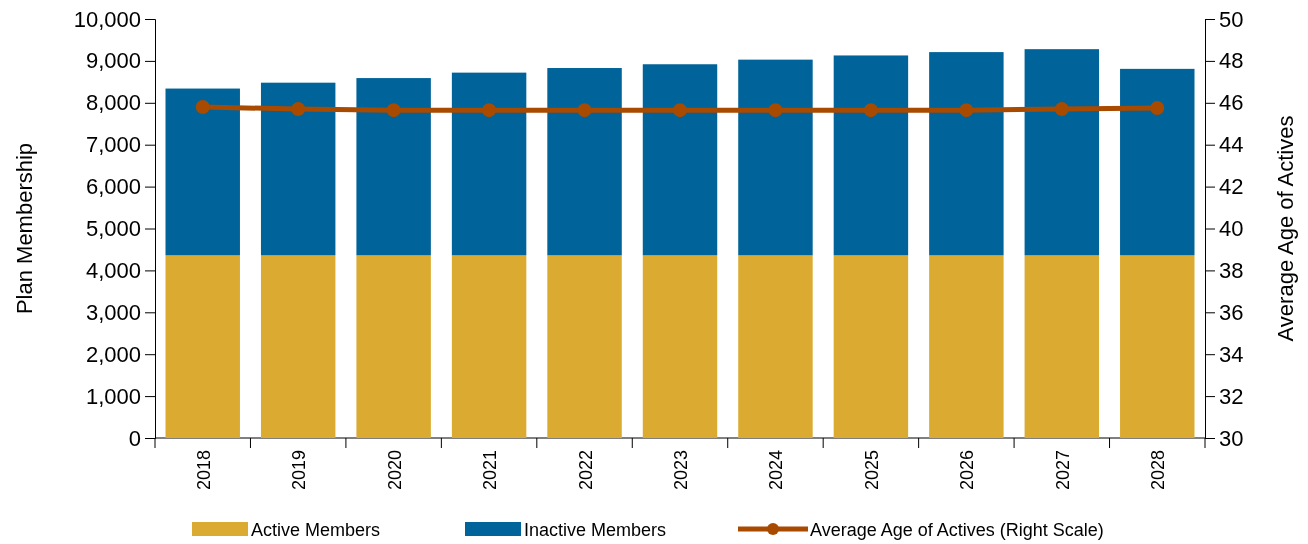 The height and width of the screenshot is (544, 1308). What do you see at coordinates (113, 354) in the screenshot?
I see `y-tick-label: 2,000` at bounding box center [113, 354].